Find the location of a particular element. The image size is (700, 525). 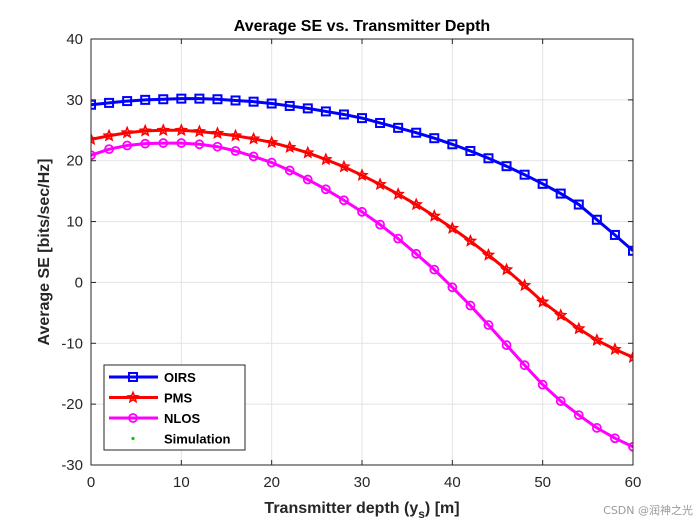

x-tick-label: 60 is located at coordinates (633, 482).